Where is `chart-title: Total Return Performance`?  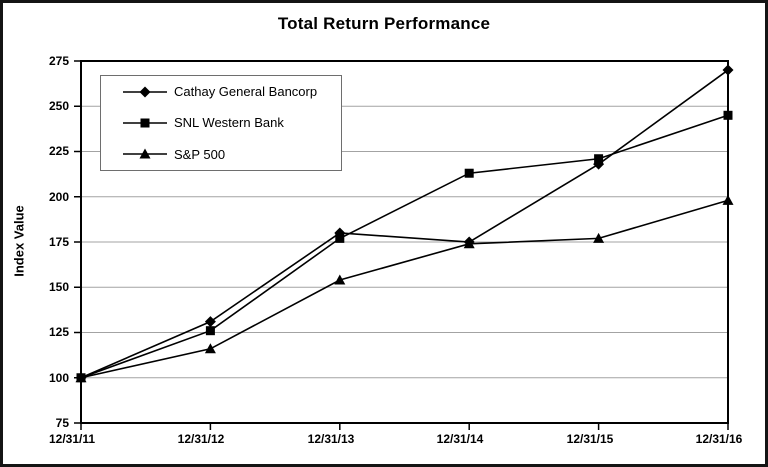
chart-title: Total Return Performance is located at coordinates (384, 23).